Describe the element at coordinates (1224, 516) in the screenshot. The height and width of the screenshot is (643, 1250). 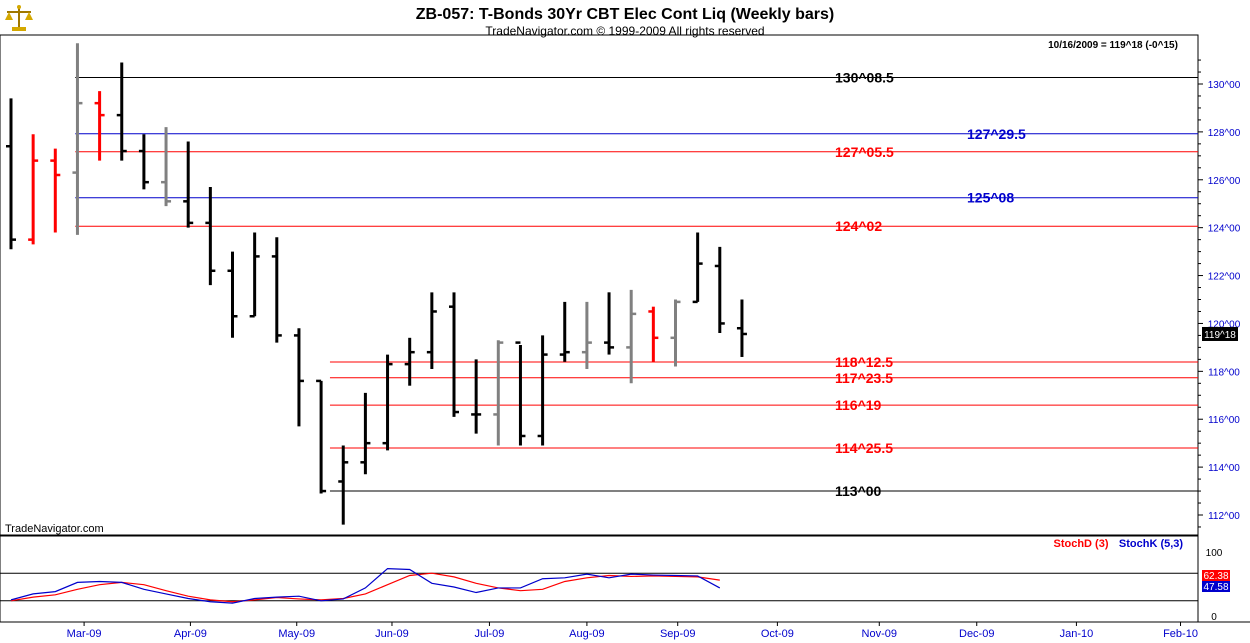
I see `price-tick-label: 112^00` at that location.